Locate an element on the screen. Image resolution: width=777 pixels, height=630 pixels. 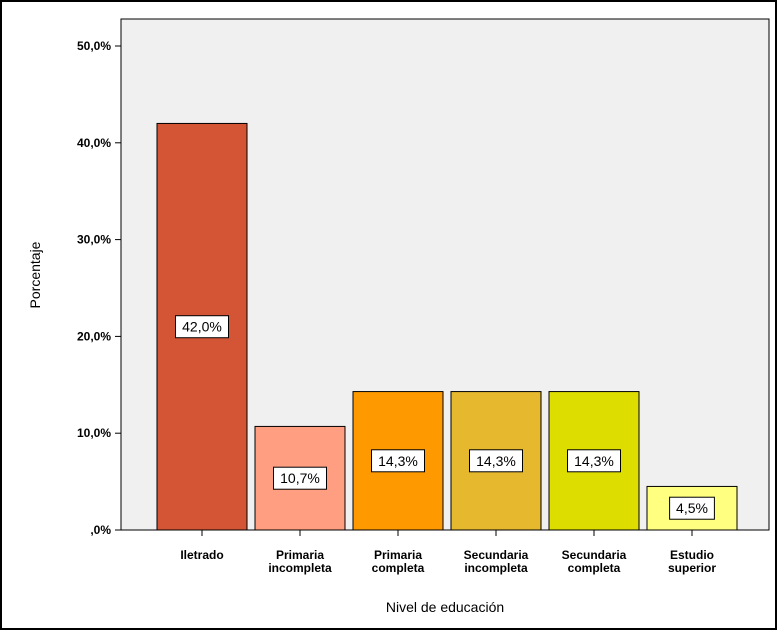
y-tick-label: 50,0% is located at coordinates (94, 46).